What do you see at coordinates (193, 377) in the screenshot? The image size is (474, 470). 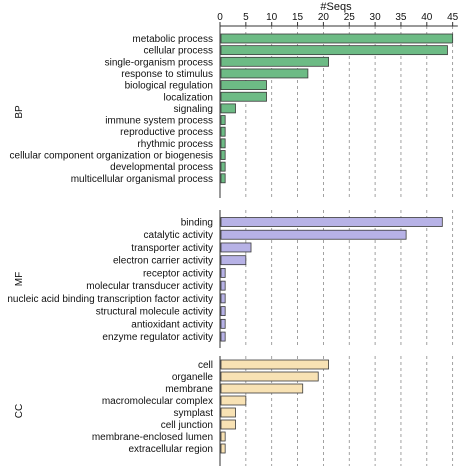 I see `category-label: organelle` at bounding box center [193, 377].